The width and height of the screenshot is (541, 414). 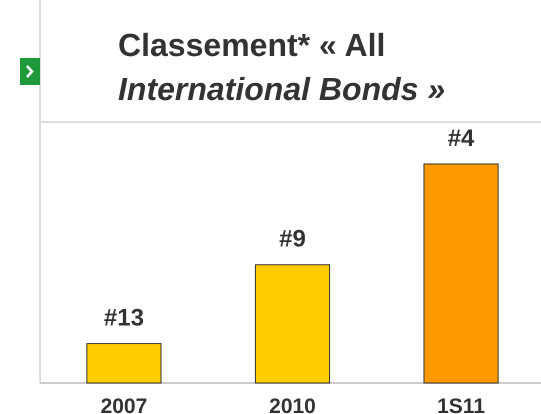 I want to click on x-tick-label: 2007, so click(x=124, y=404).